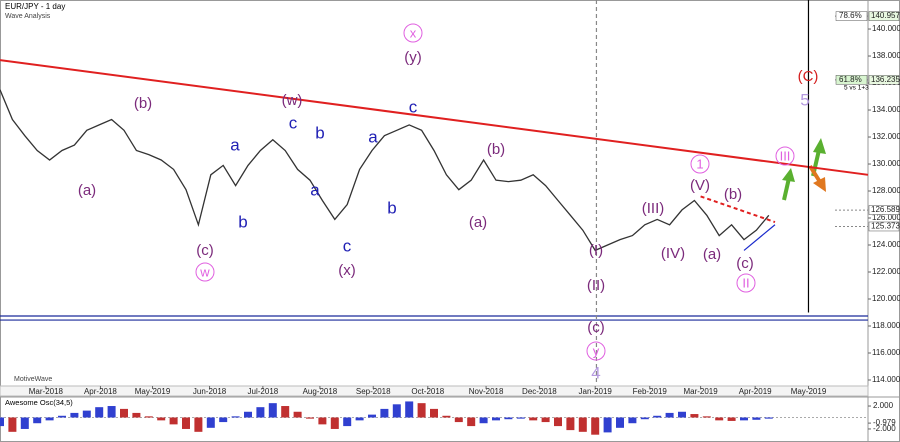  Describe the element at coordinates (755, 391) in the screenshot. I see `x-tick-label: Apr-2019` at that location.